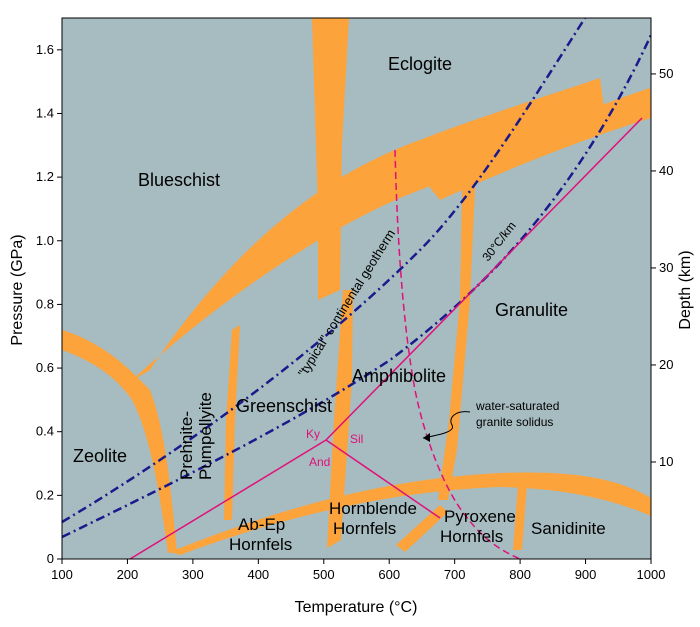 Image resolution: width=700 pixels, height=627 pixels. What do you see at coordinates (17, 289) in the screenshot?
I see `y-axis-title: Pressure (GPa)` at bounding box center [17, 289].